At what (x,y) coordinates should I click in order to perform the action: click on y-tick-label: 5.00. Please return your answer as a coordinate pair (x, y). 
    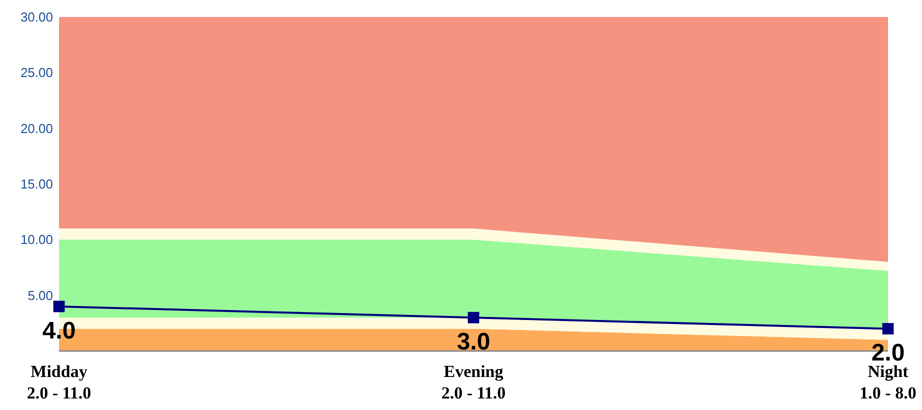
    Looking at the image, I should click on (40, 295).